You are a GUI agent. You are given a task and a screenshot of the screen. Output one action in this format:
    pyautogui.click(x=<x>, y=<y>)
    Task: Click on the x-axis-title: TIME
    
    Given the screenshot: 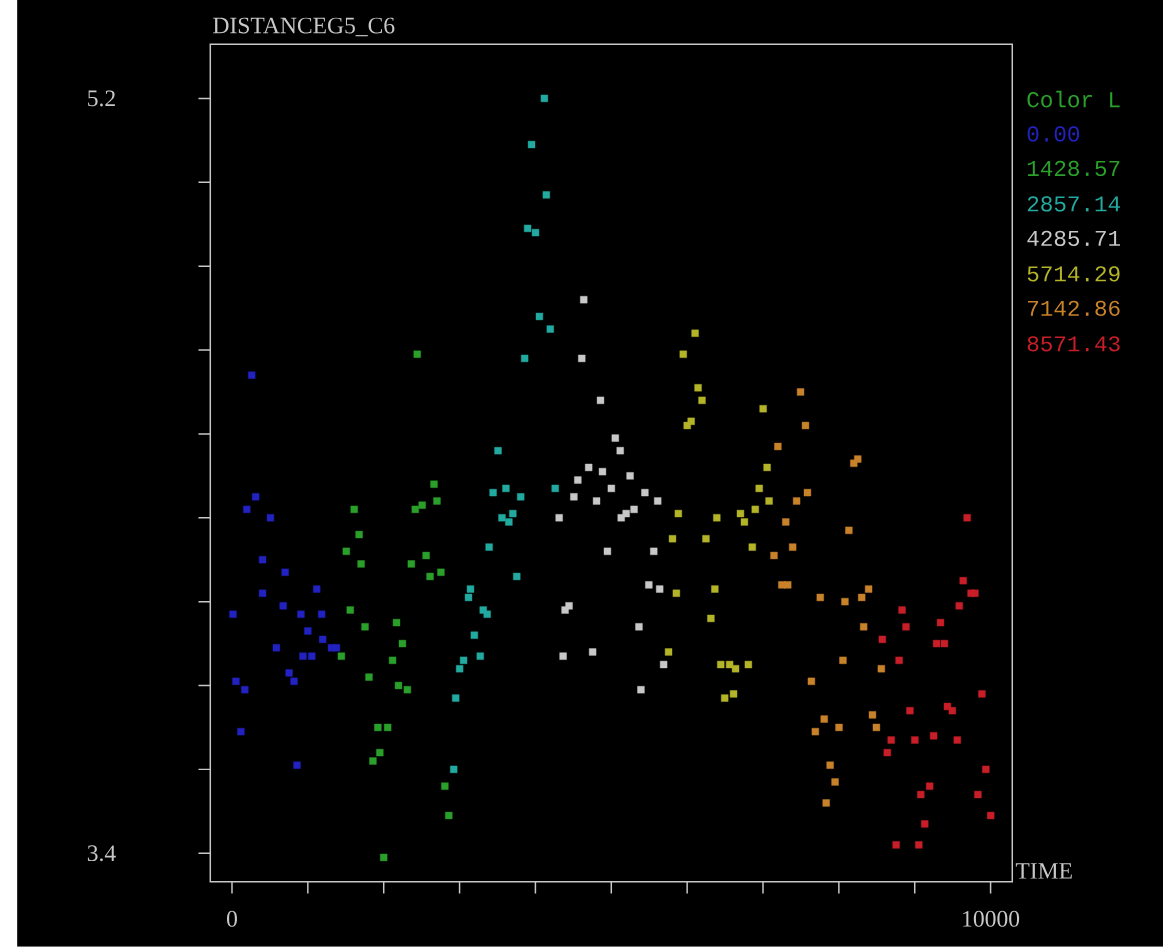 What is the action you would take?
    pyautogui.click(x=1043, y=871)
    